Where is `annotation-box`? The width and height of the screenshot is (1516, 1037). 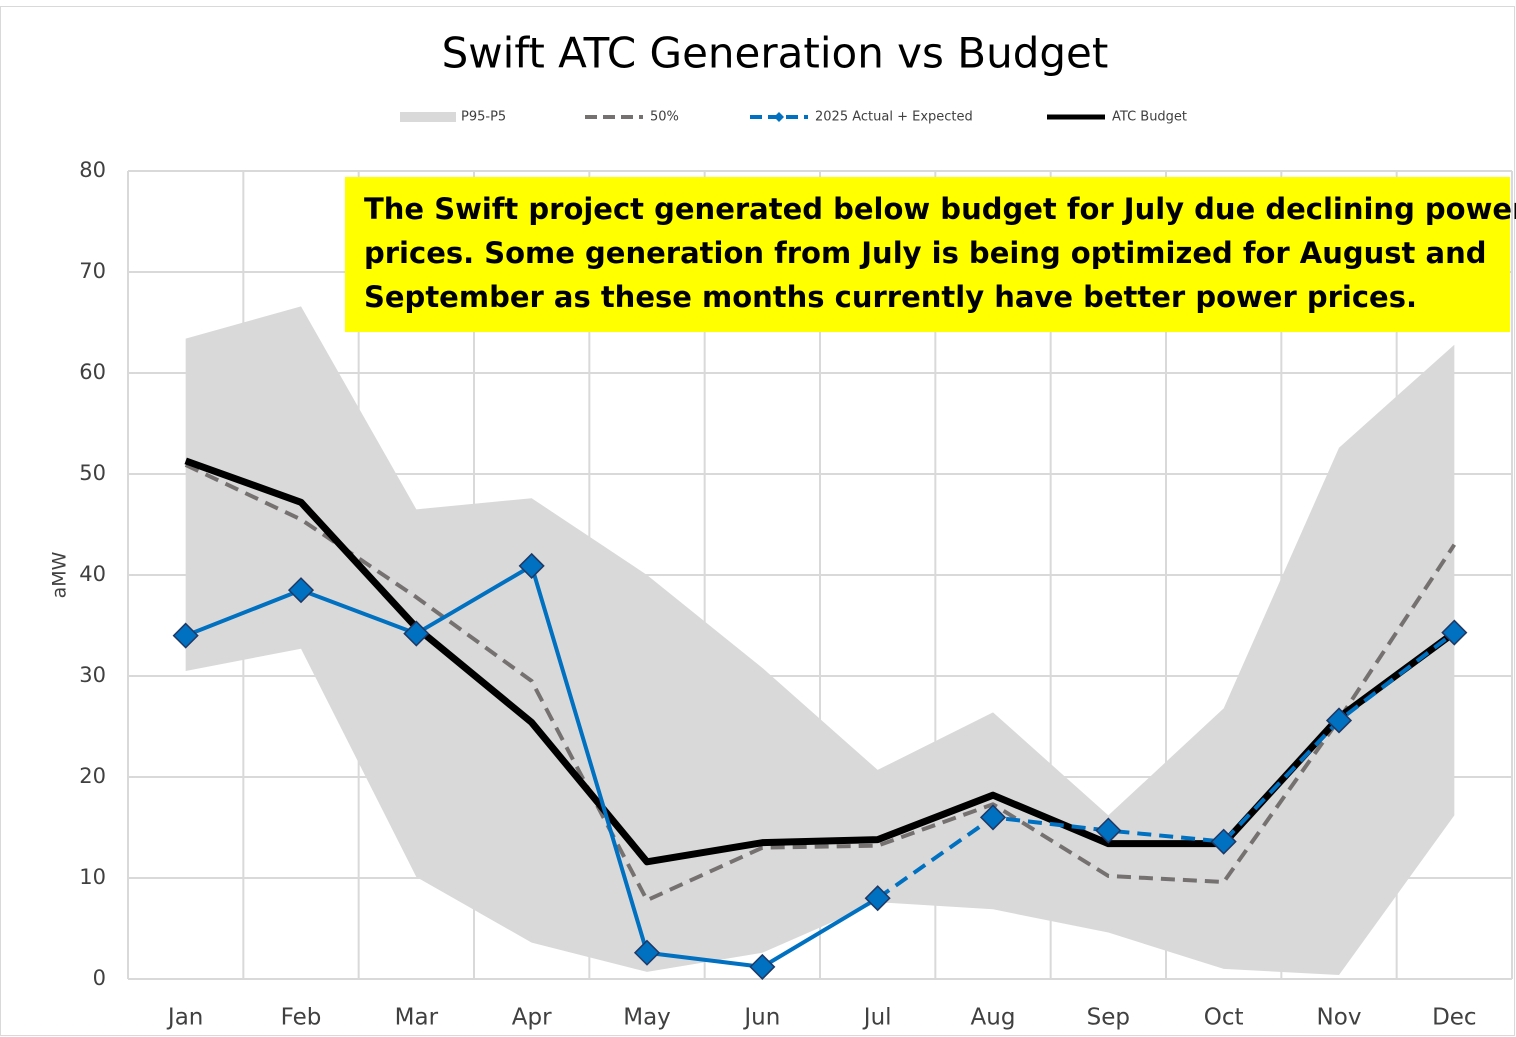
annotation-box is located at coordinates (927, 254).